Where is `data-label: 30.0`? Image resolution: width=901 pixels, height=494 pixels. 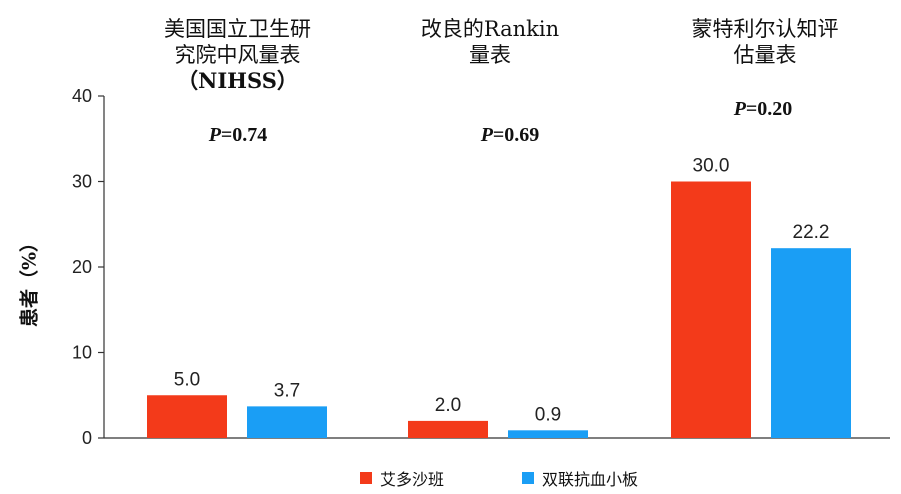 data-label: 30.0 is located at coordinates (711, 166).